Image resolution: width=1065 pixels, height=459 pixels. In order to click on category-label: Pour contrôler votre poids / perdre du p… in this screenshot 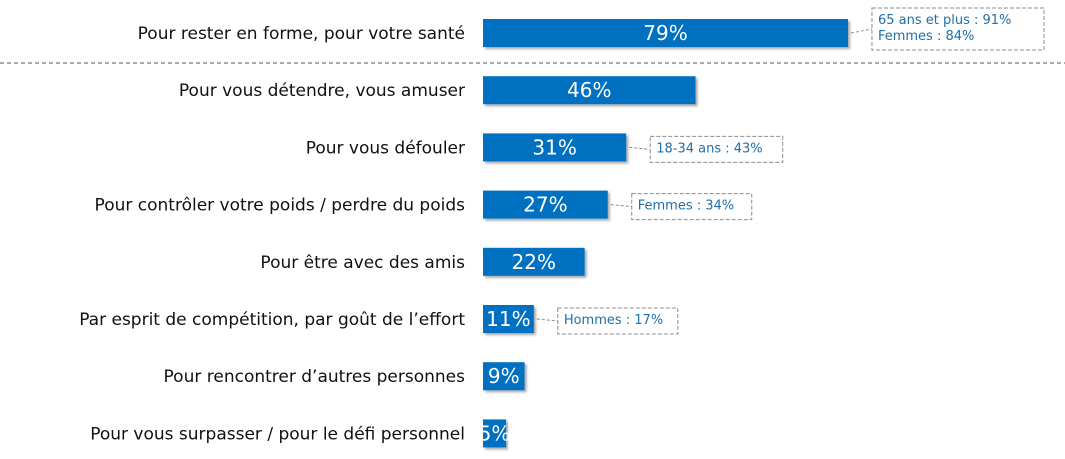, I will do `click(280, 206)`.